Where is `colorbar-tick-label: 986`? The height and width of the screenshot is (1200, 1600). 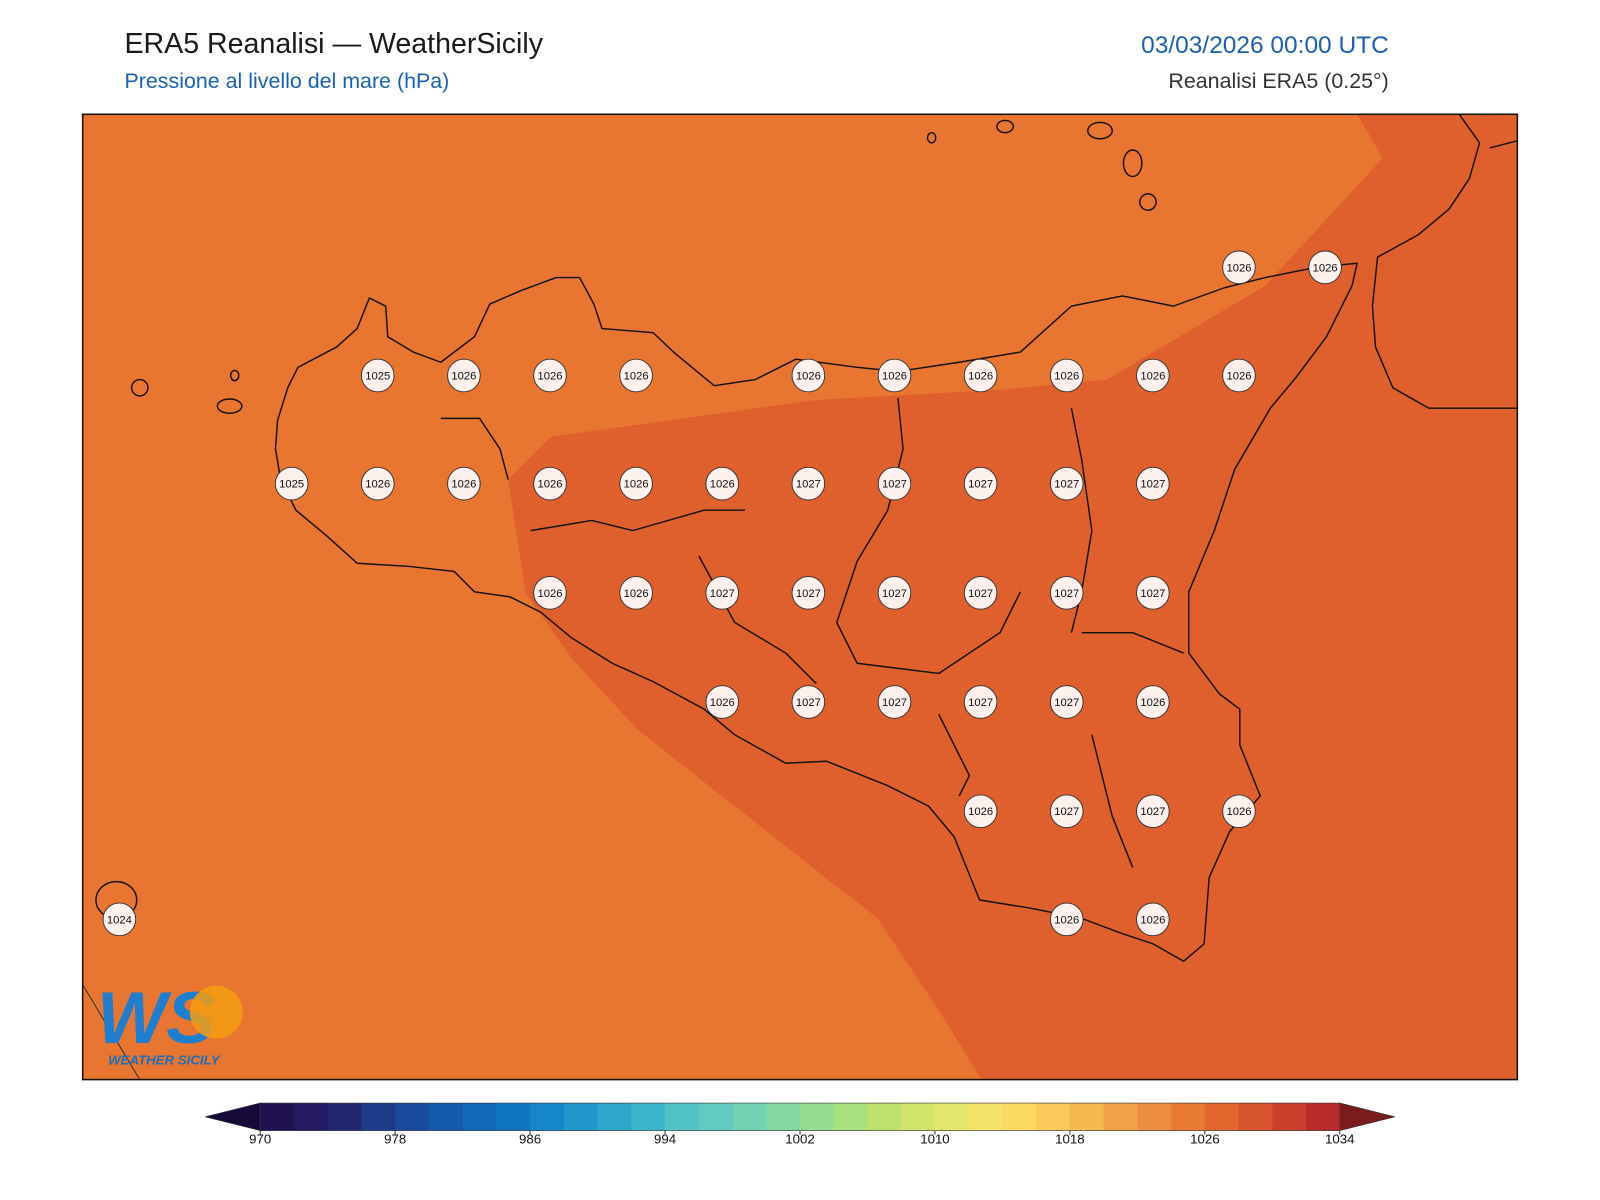
colorbar-tick-label: 986 is located at coordinates (530, 1138).